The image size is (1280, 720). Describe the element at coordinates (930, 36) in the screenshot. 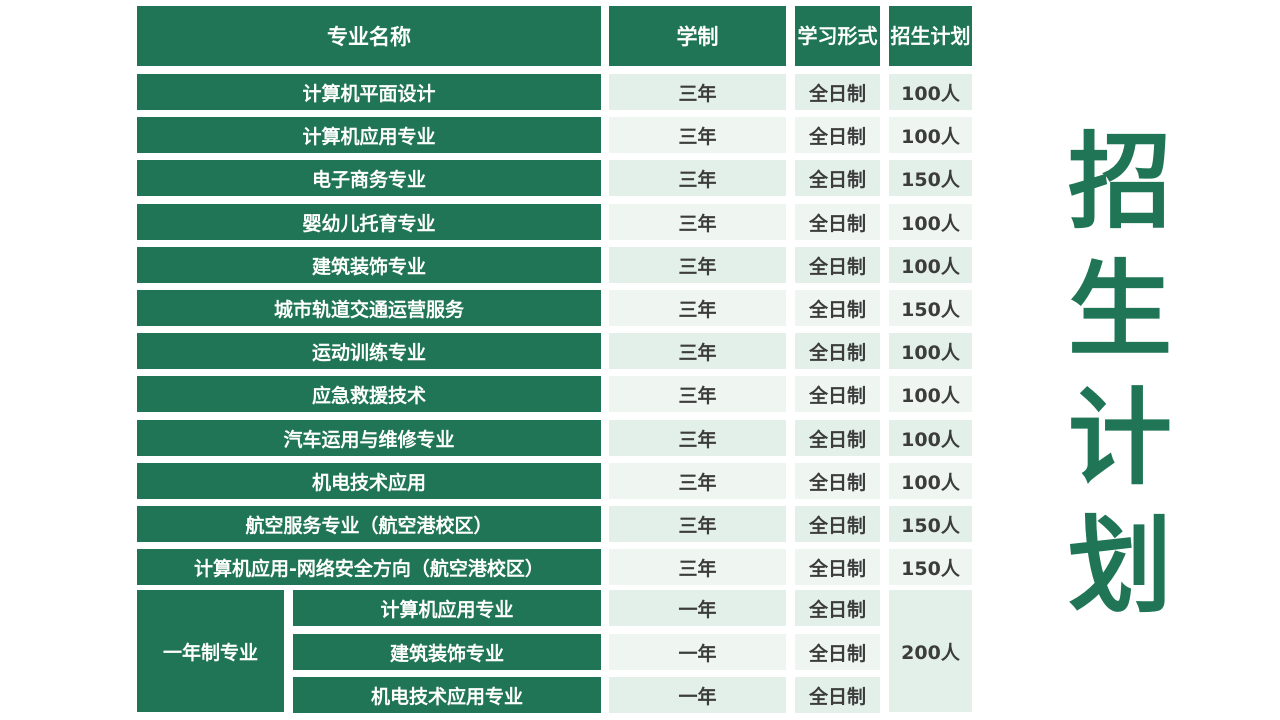

I see `header-quota: 招生计划` at that location.